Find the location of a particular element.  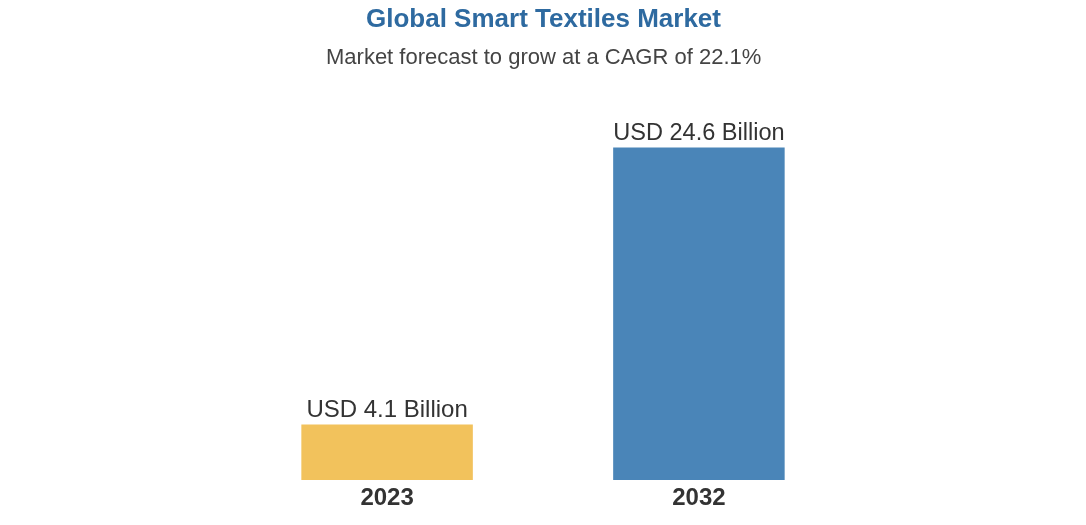

data-label: USD 4.1 Billion is located at coordinates (387, 408).